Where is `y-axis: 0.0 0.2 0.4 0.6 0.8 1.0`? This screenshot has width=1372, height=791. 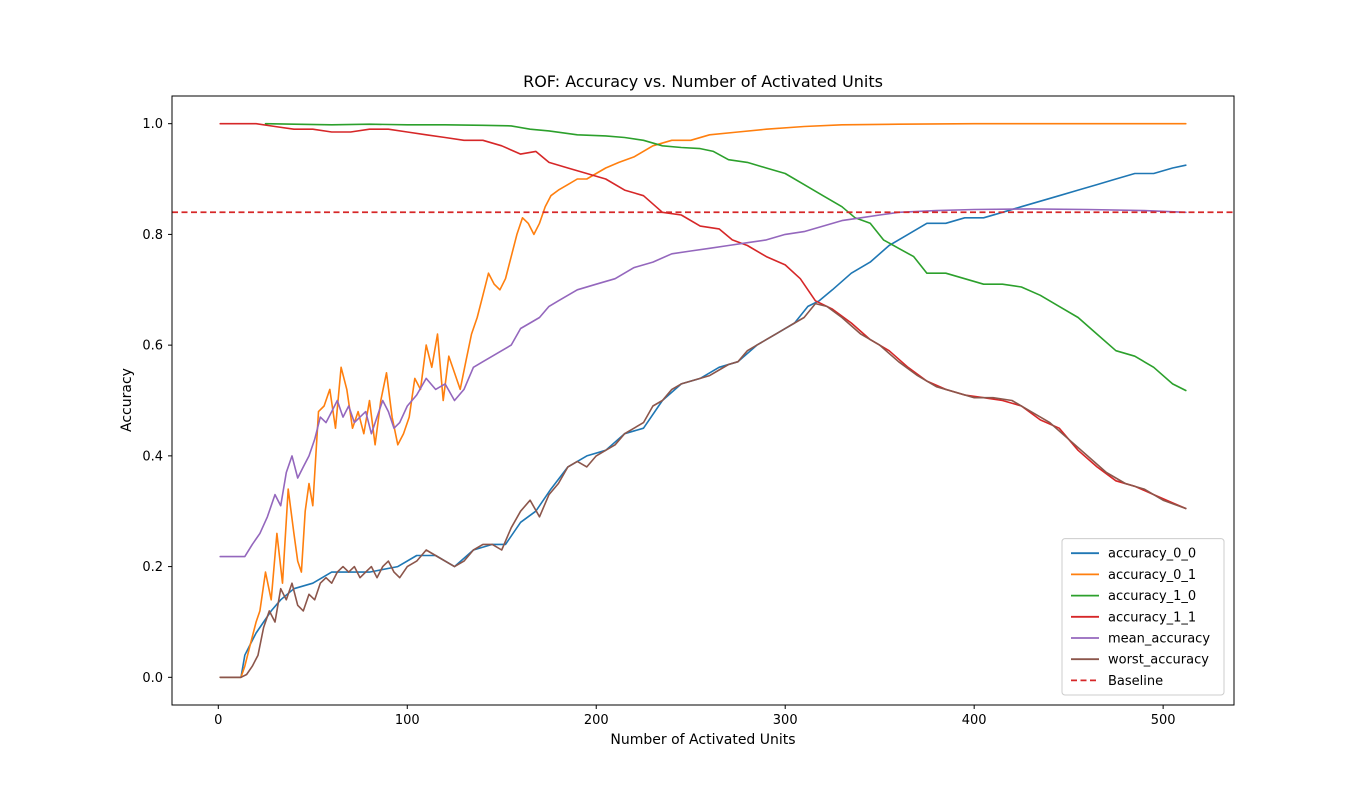
y-axis: 0.0 0.2 0.4 0.6 0.8 1.0 is located at coordinates (157, 401).